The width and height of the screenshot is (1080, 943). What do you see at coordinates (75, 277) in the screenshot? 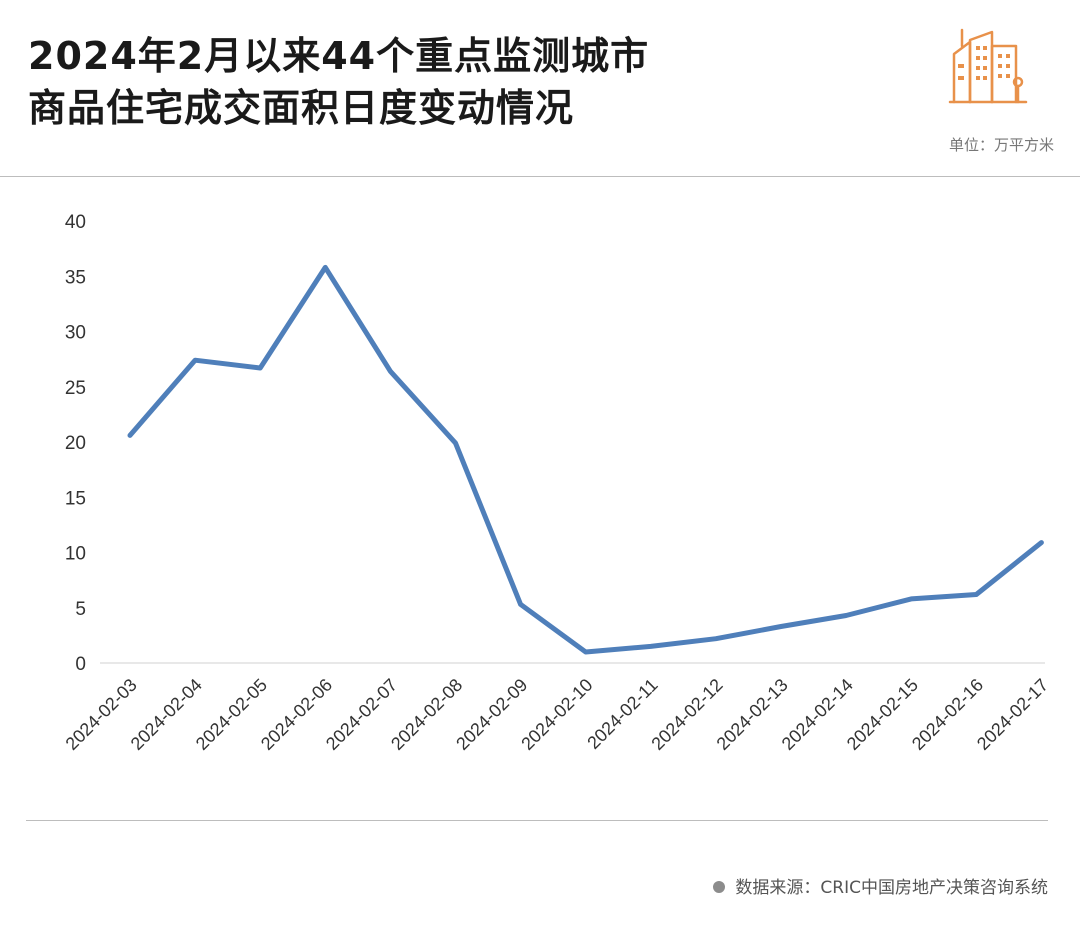
I see `y-tick-label: 35` at bounding box center [75, 277].